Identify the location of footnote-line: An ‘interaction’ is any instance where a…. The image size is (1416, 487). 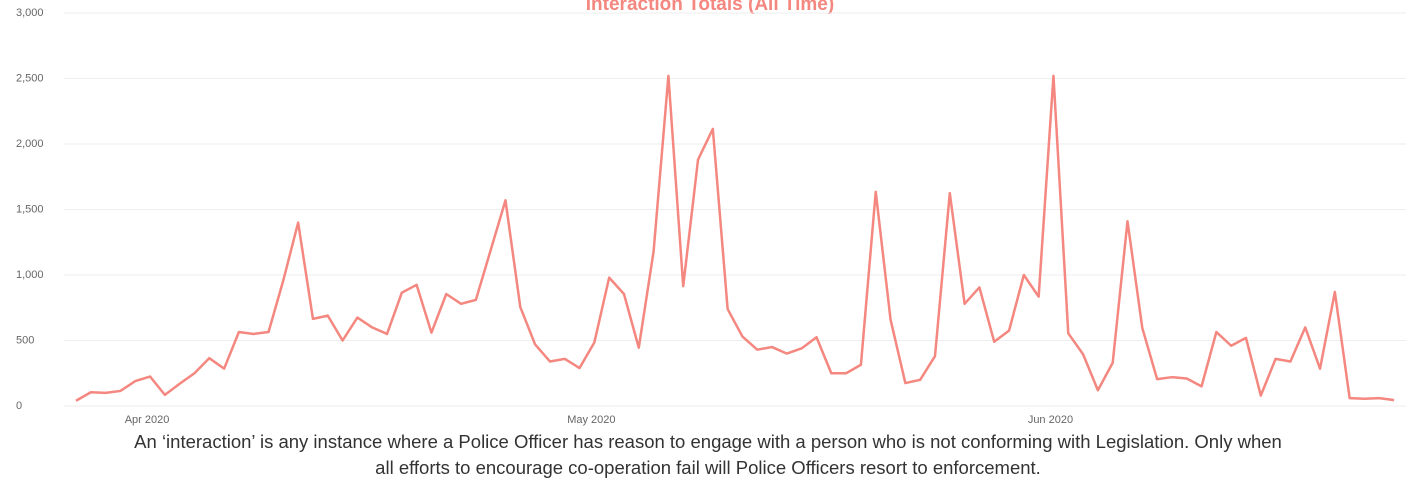
(708, 441).